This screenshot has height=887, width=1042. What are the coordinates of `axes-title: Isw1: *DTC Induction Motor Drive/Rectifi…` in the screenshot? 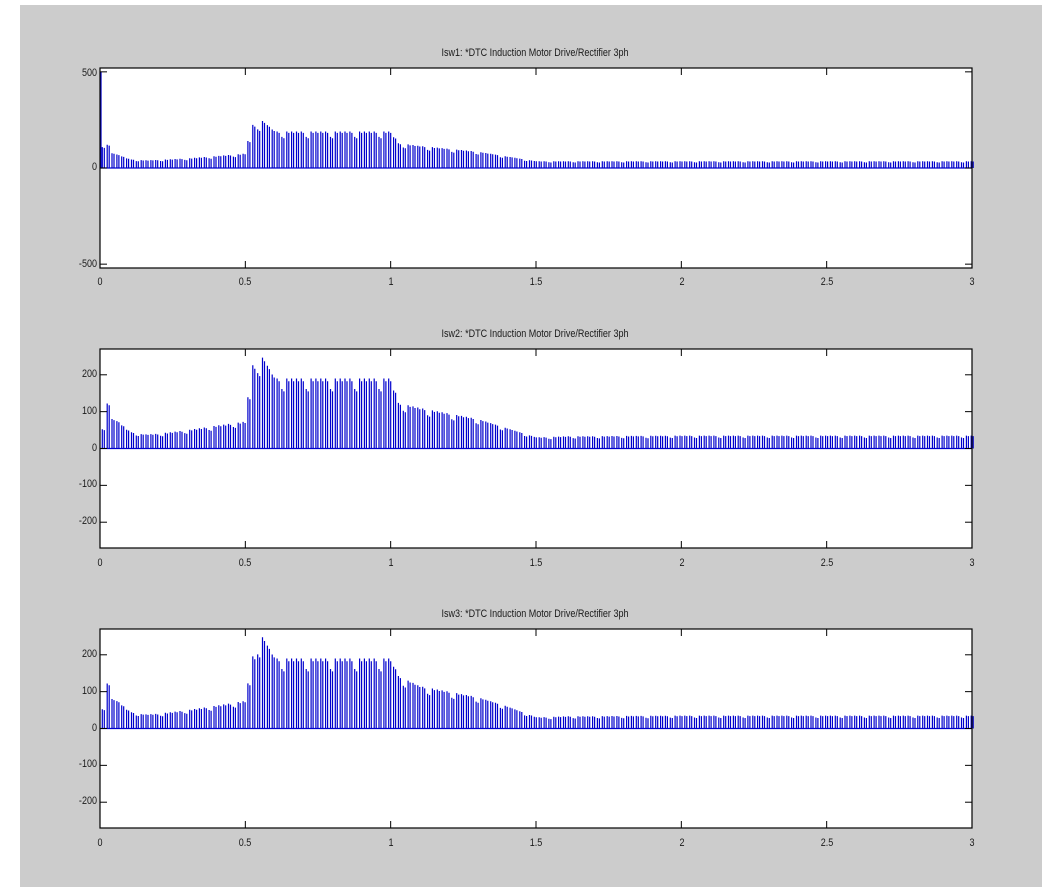 It's located at (535, 53).